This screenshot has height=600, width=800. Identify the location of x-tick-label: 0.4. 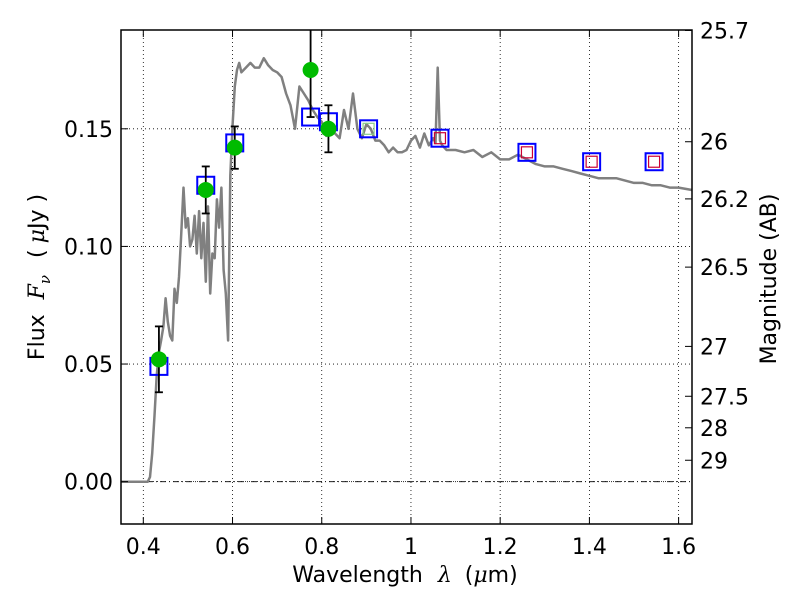
(143, 547).